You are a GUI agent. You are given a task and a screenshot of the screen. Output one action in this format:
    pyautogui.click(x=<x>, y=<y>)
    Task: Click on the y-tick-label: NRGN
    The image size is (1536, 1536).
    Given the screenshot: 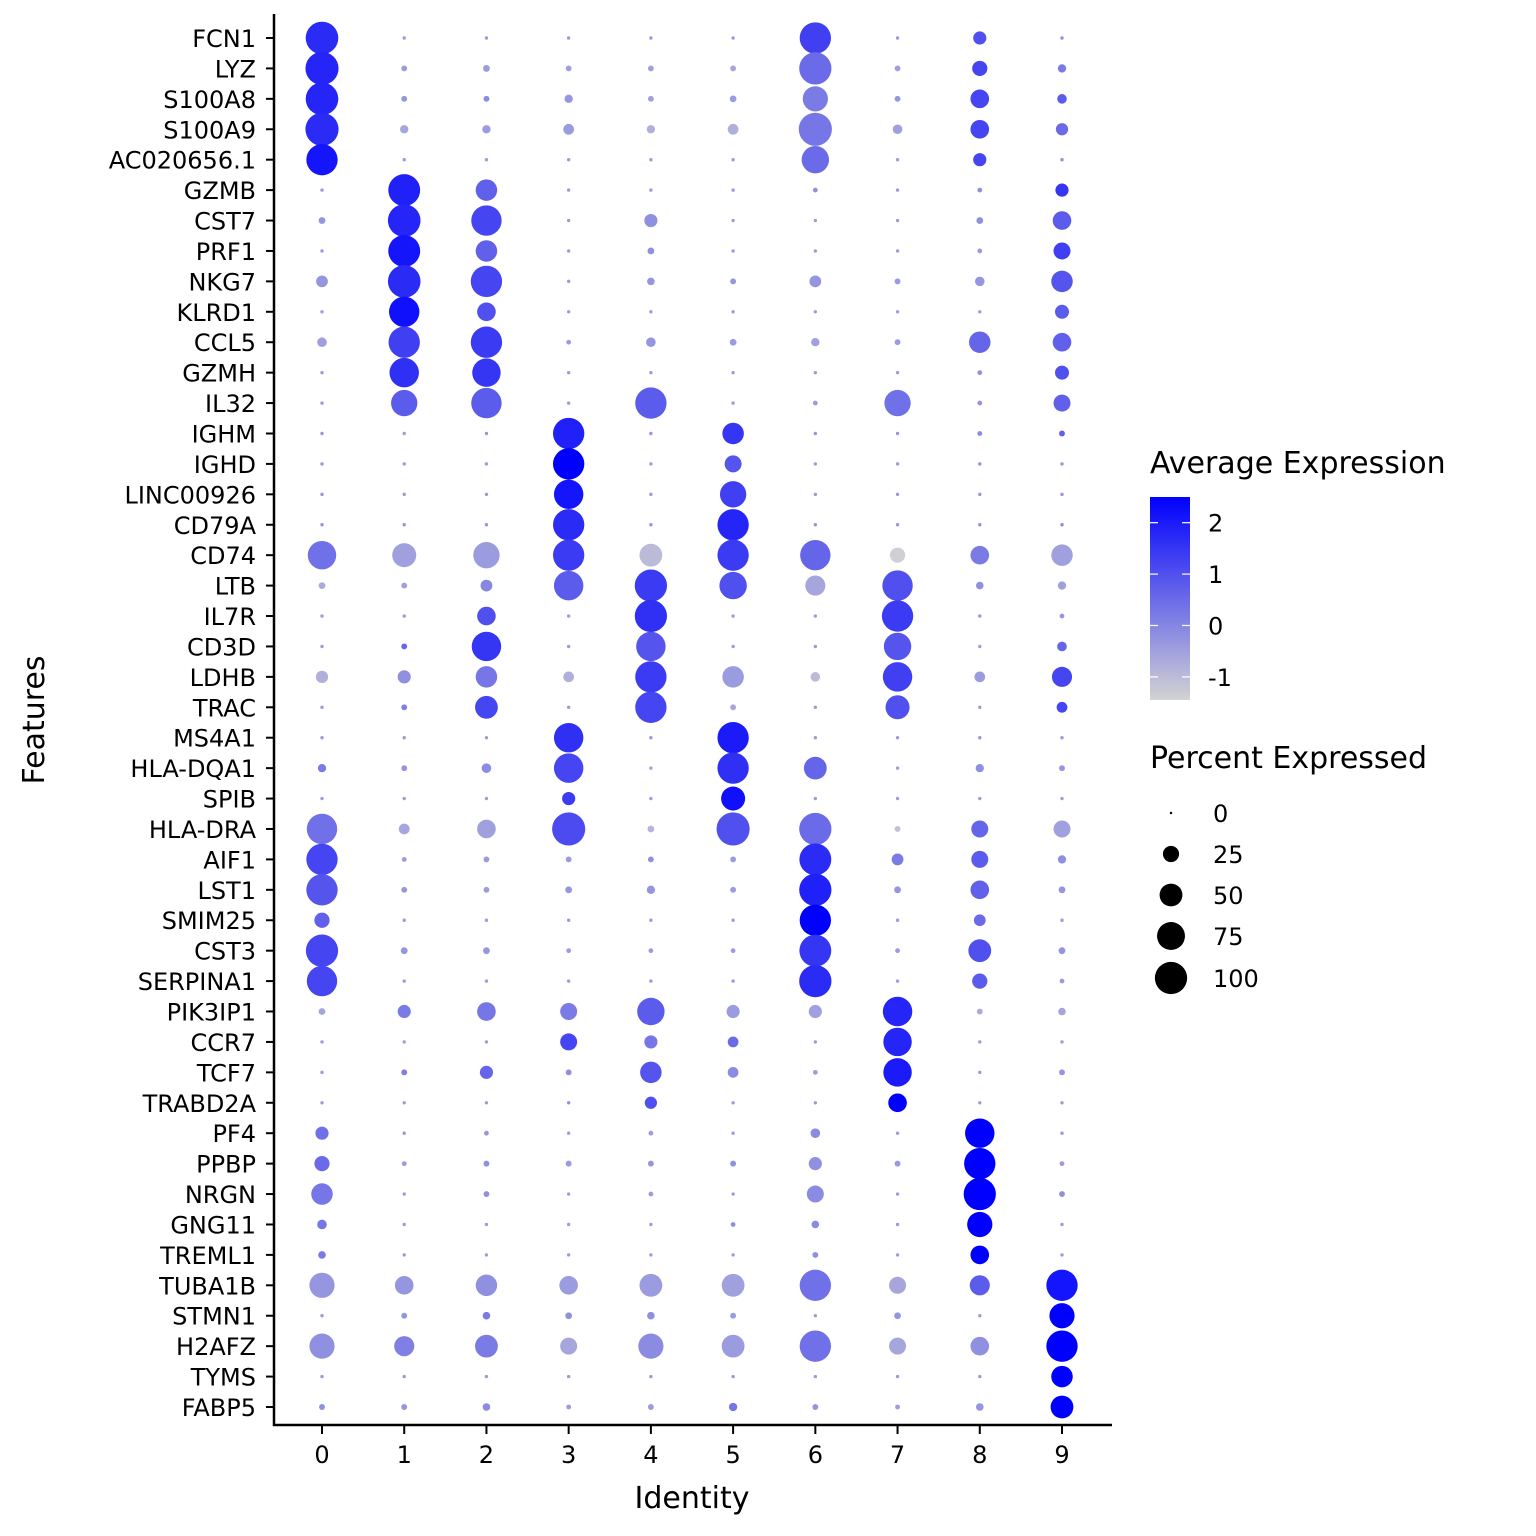 What is the action you would take?
    pyautogui.click(x=220, y=1195)
    